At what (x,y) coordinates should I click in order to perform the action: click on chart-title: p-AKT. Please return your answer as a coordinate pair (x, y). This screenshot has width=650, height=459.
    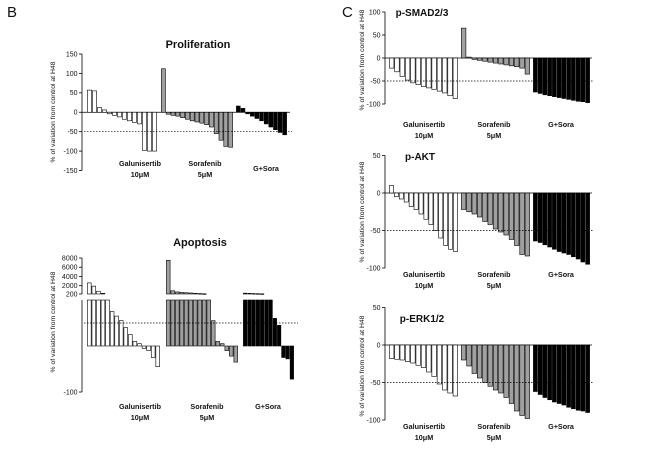
    Looking at the image, I should click on (420, 157).